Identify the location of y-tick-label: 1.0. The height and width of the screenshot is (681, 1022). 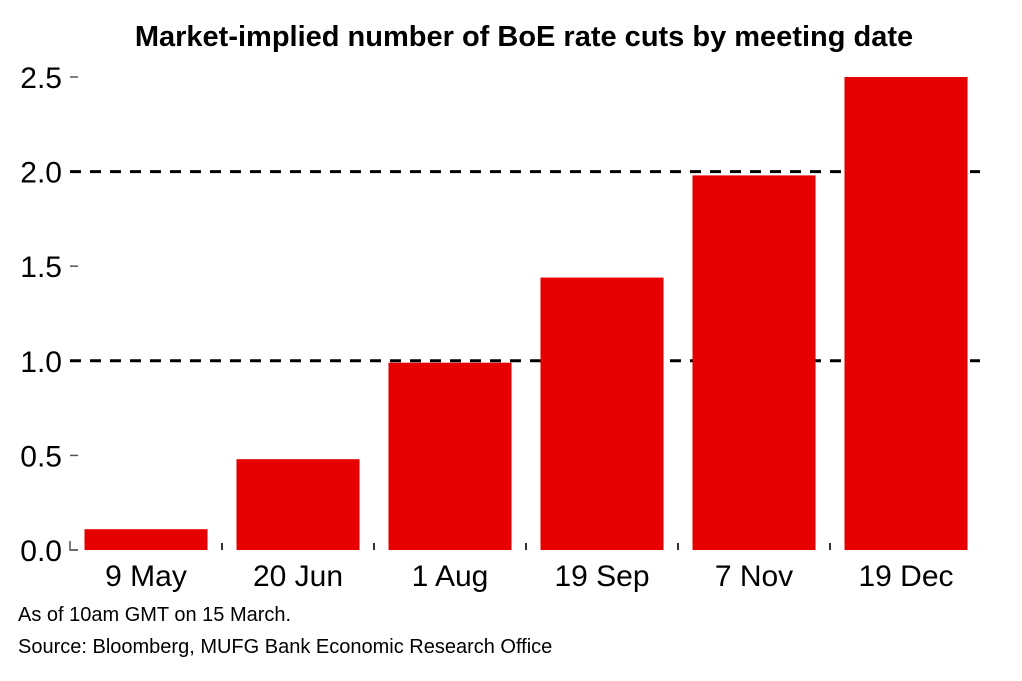
(41, 362).